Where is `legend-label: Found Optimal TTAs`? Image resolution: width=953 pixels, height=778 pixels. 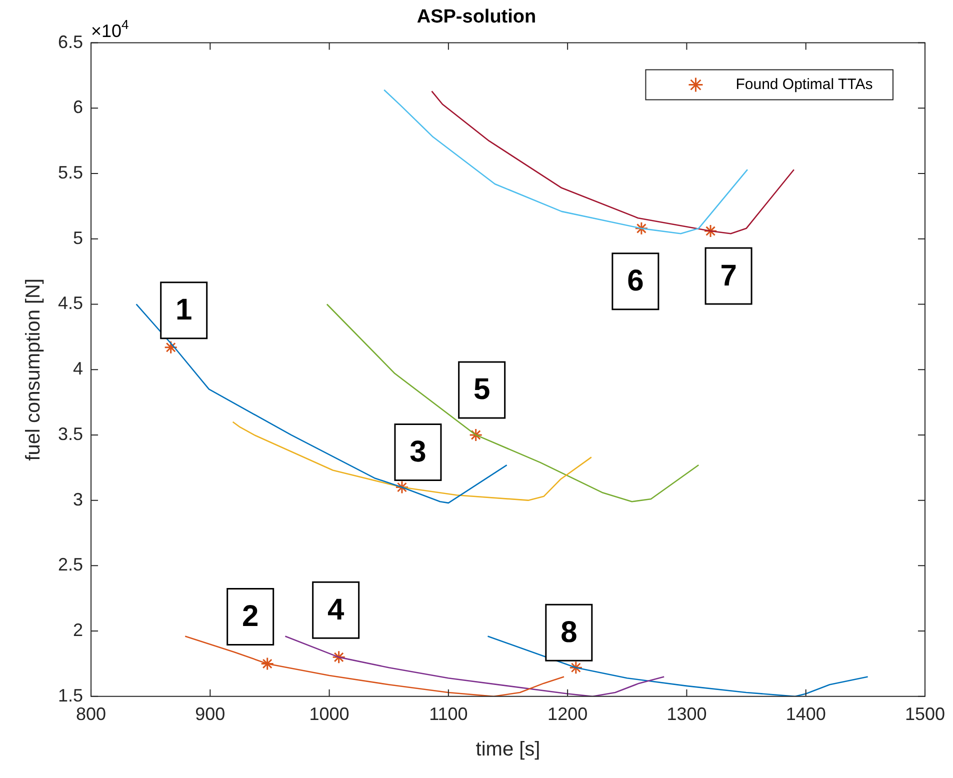 legend-label: Found Optimal TTAs is located at coordinates (804, 84).